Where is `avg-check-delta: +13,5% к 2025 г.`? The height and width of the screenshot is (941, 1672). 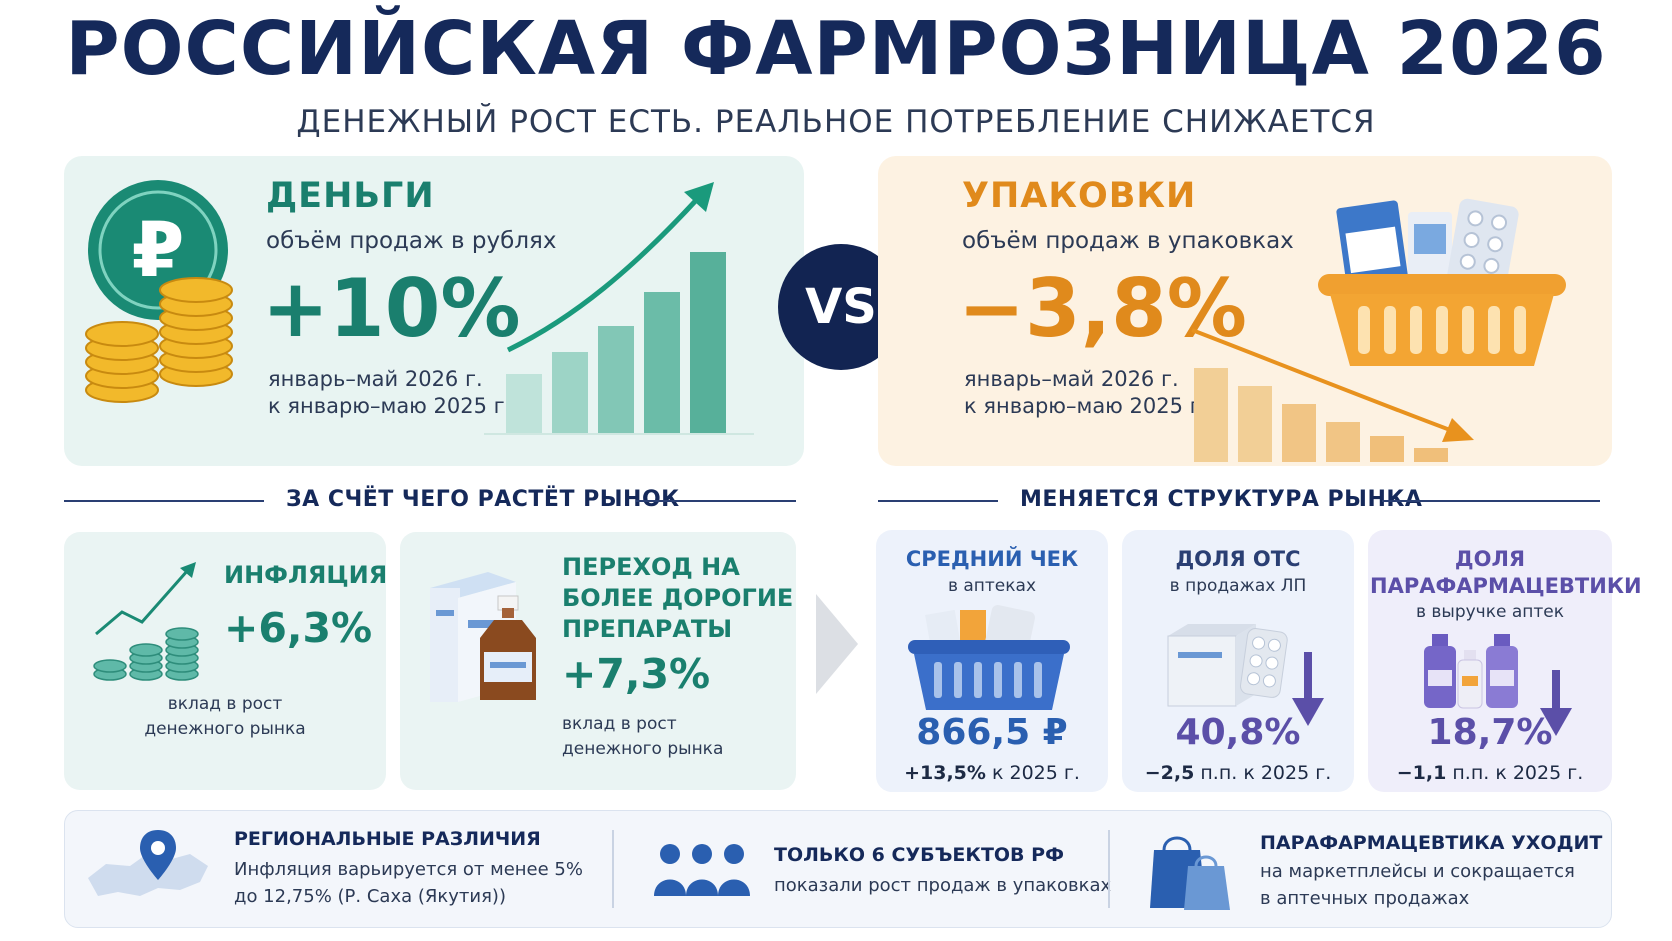
avg-check-delta: +13,5% к 2025 г. is located at coordinates (992, 773).